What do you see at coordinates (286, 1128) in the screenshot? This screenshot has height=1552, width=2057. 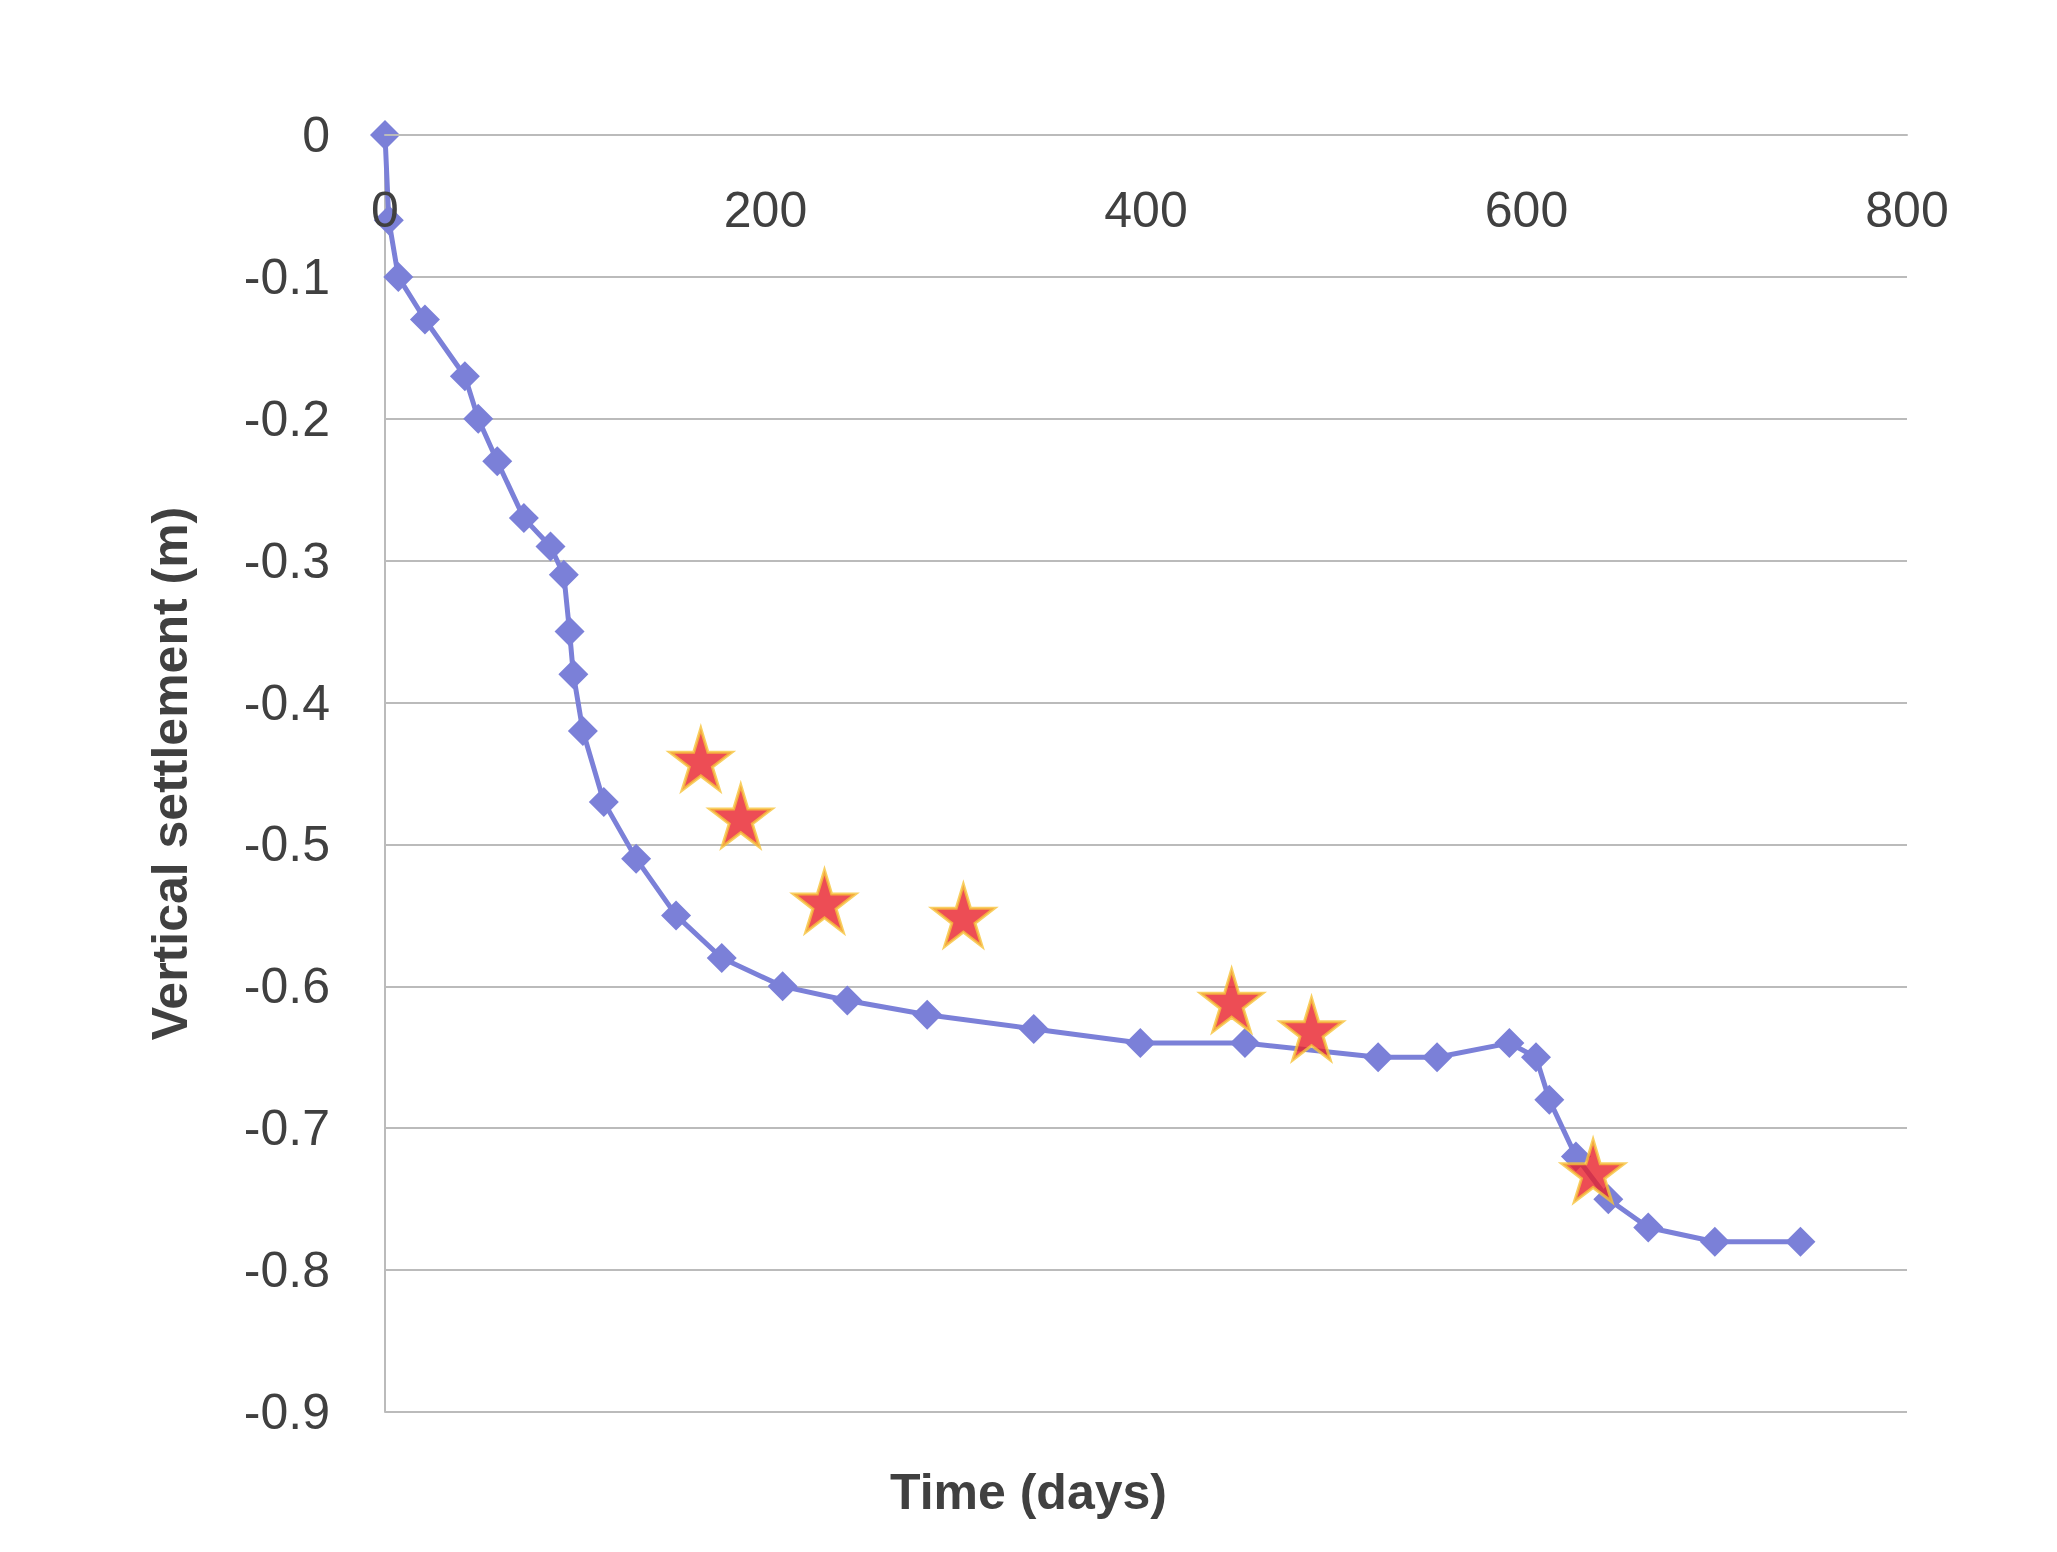 I see `y-tick-label: -0.7` at bounding box center [286, 1128].